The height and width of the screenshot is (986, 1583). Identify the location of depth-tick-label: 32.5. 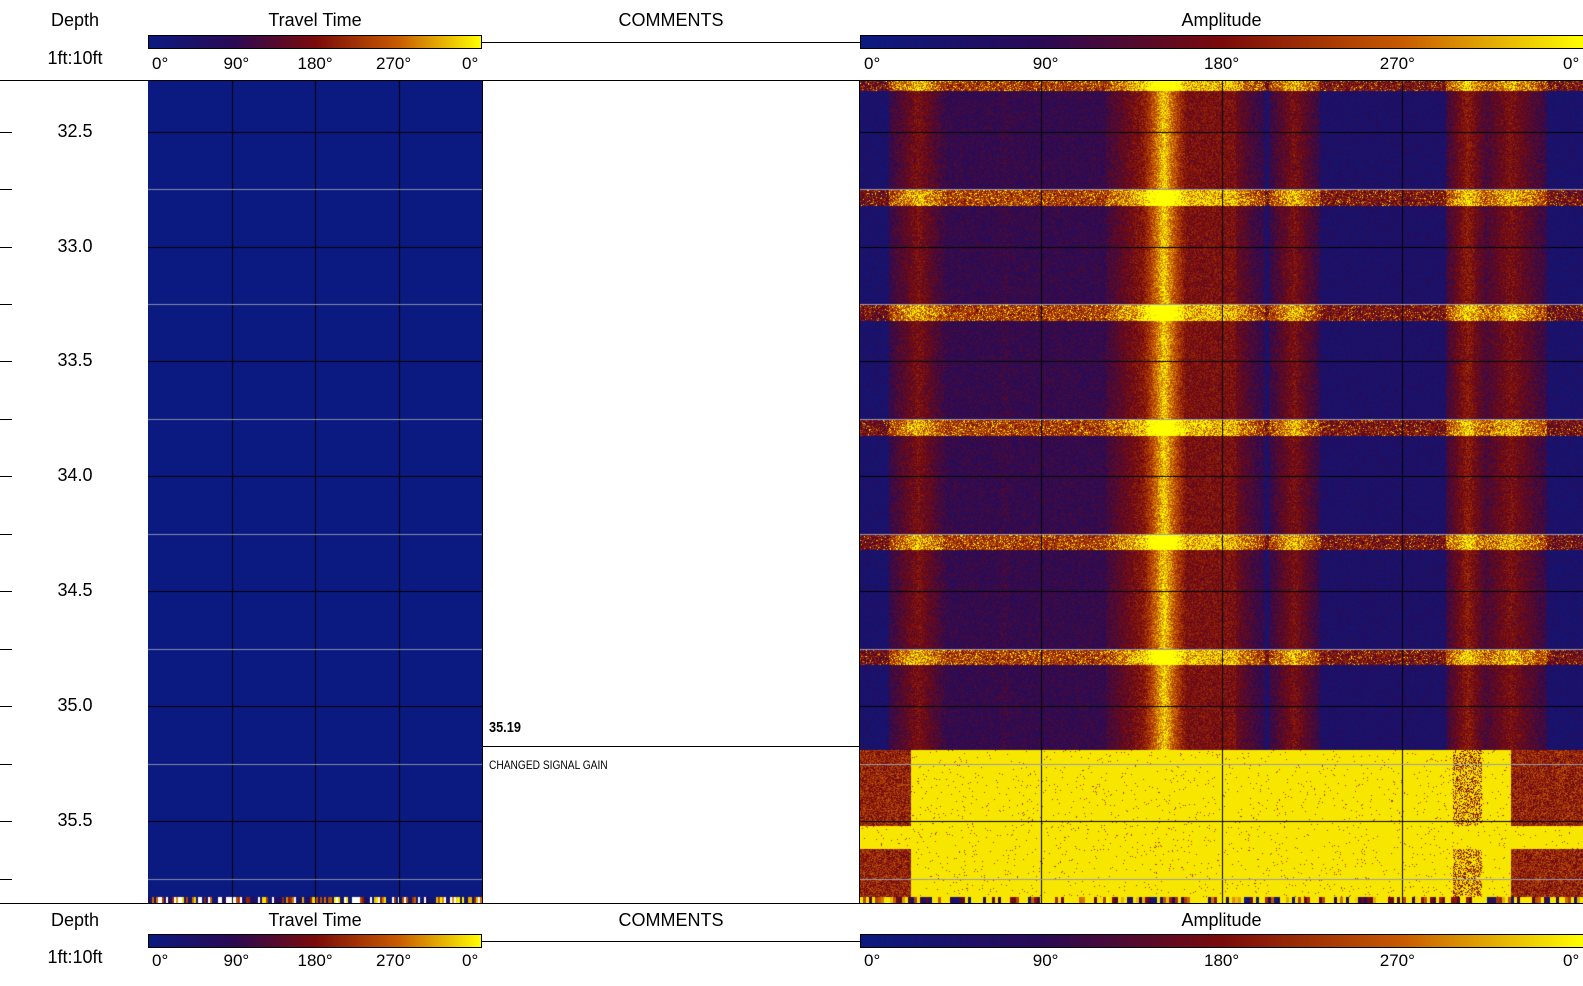
(75, 130).